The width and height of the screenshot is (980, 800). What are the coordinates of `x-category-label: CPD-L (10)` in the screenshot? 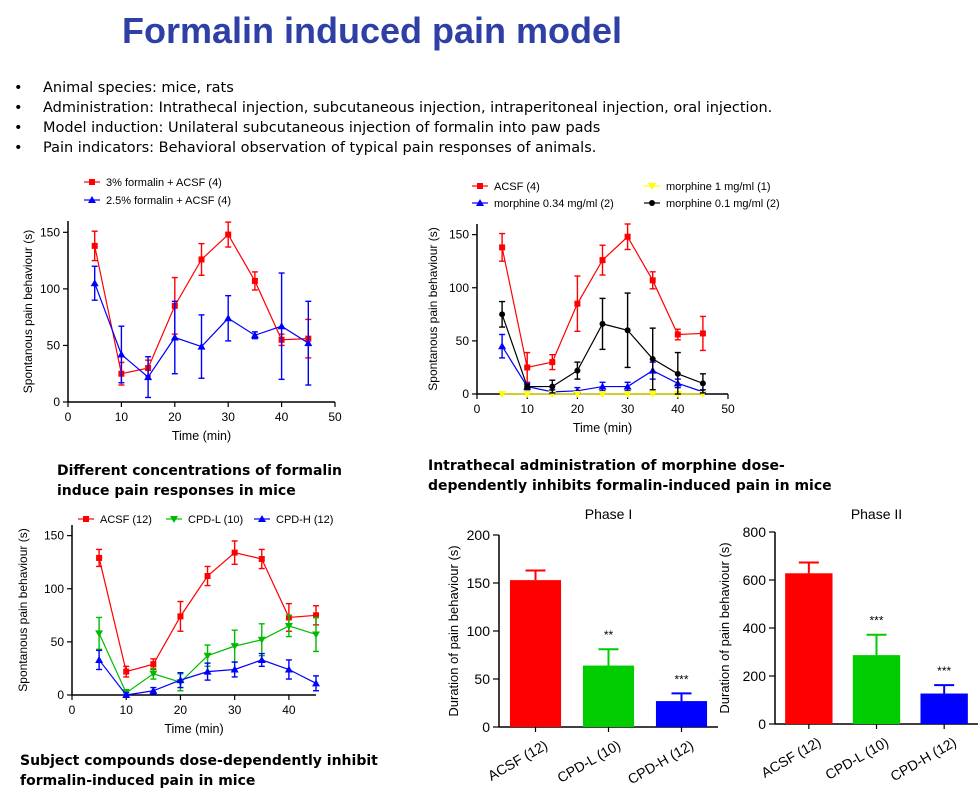 It's located at (856, 758).